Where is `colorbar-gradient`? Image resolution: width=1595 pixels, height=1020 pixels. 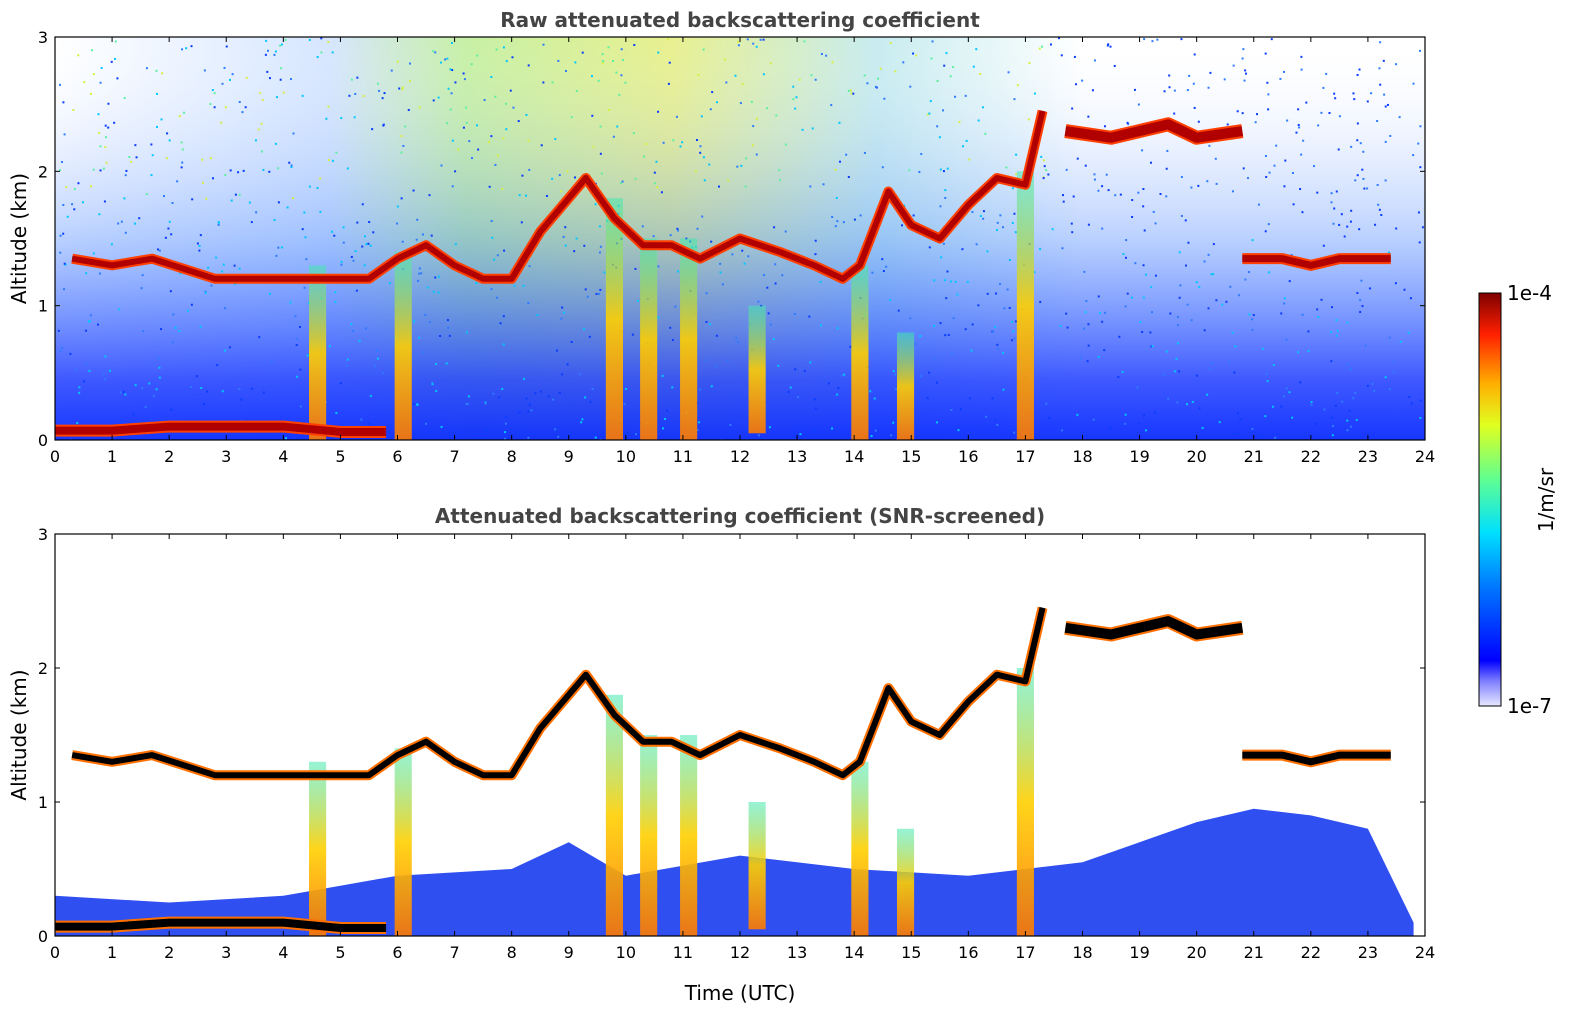
colorbar-gradient is located at coordinates (1490, 499).